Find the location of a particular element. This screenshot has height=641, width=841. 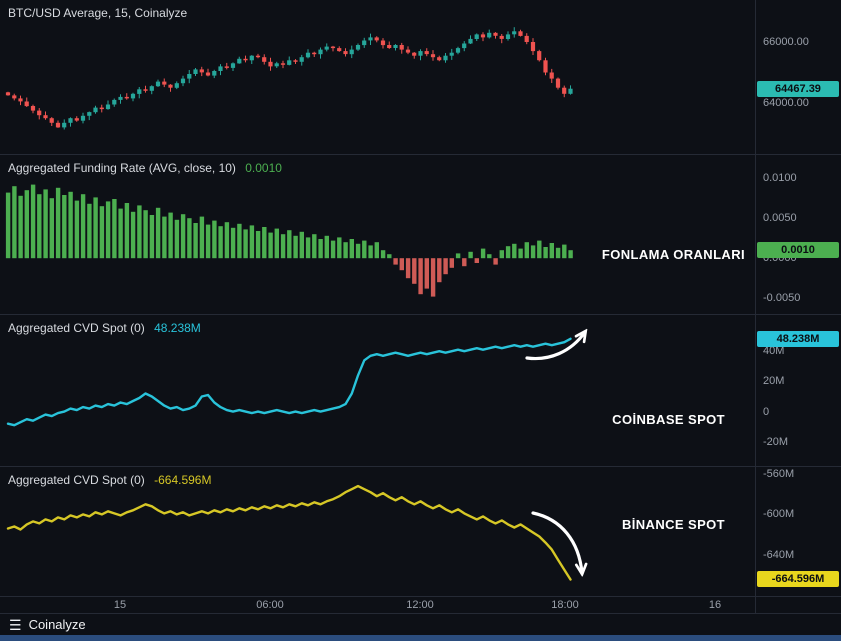

footer-brand: Coinalyze is located at coordinates (57, 624).